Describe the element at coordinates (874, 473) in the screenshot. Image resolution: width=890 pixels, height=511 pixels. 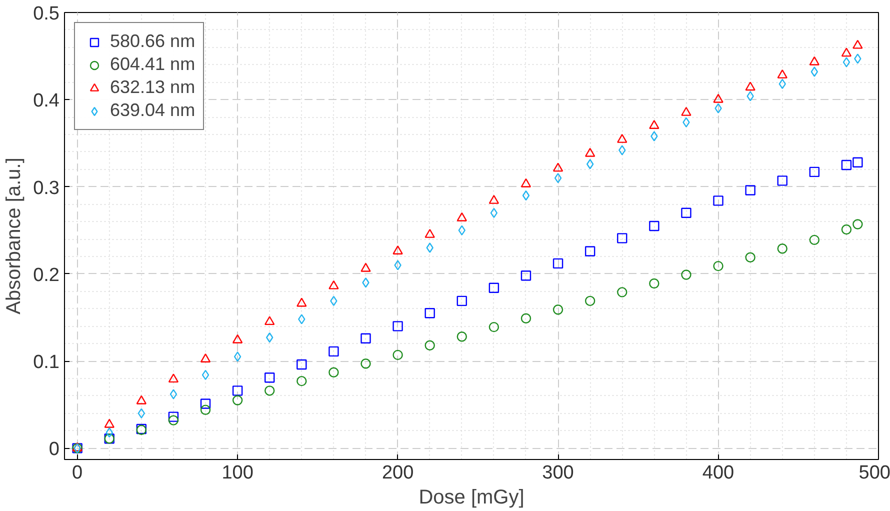
I see `x-tick-label: 500` at that location.